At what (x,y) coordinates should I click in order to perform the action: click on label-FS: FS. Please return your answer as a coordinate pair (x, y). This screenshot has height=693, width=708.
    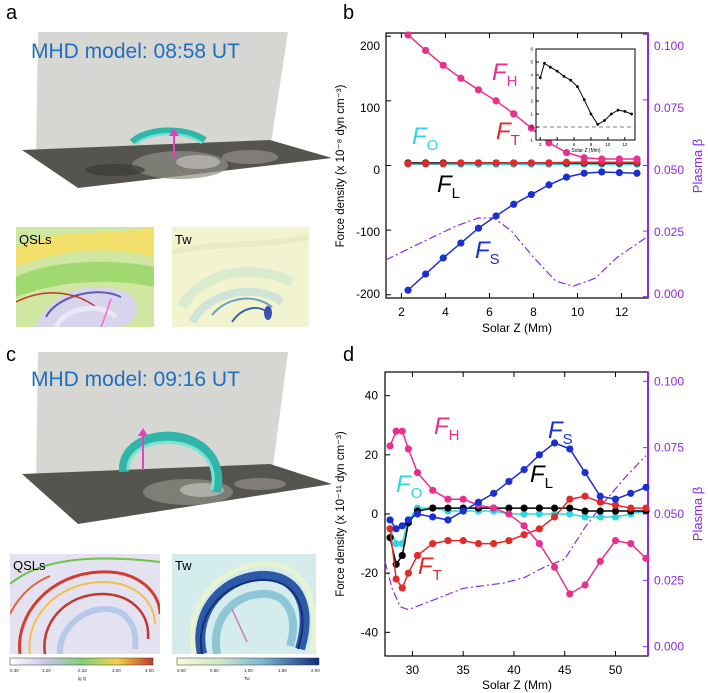
    Looking at the image, I should click on (487, 252).